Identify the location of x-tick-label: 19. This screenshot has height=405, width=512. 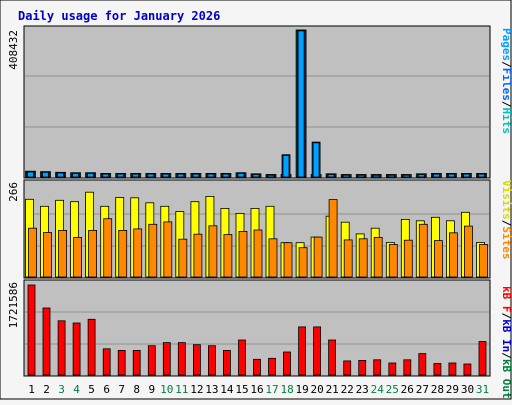
(301, 389).